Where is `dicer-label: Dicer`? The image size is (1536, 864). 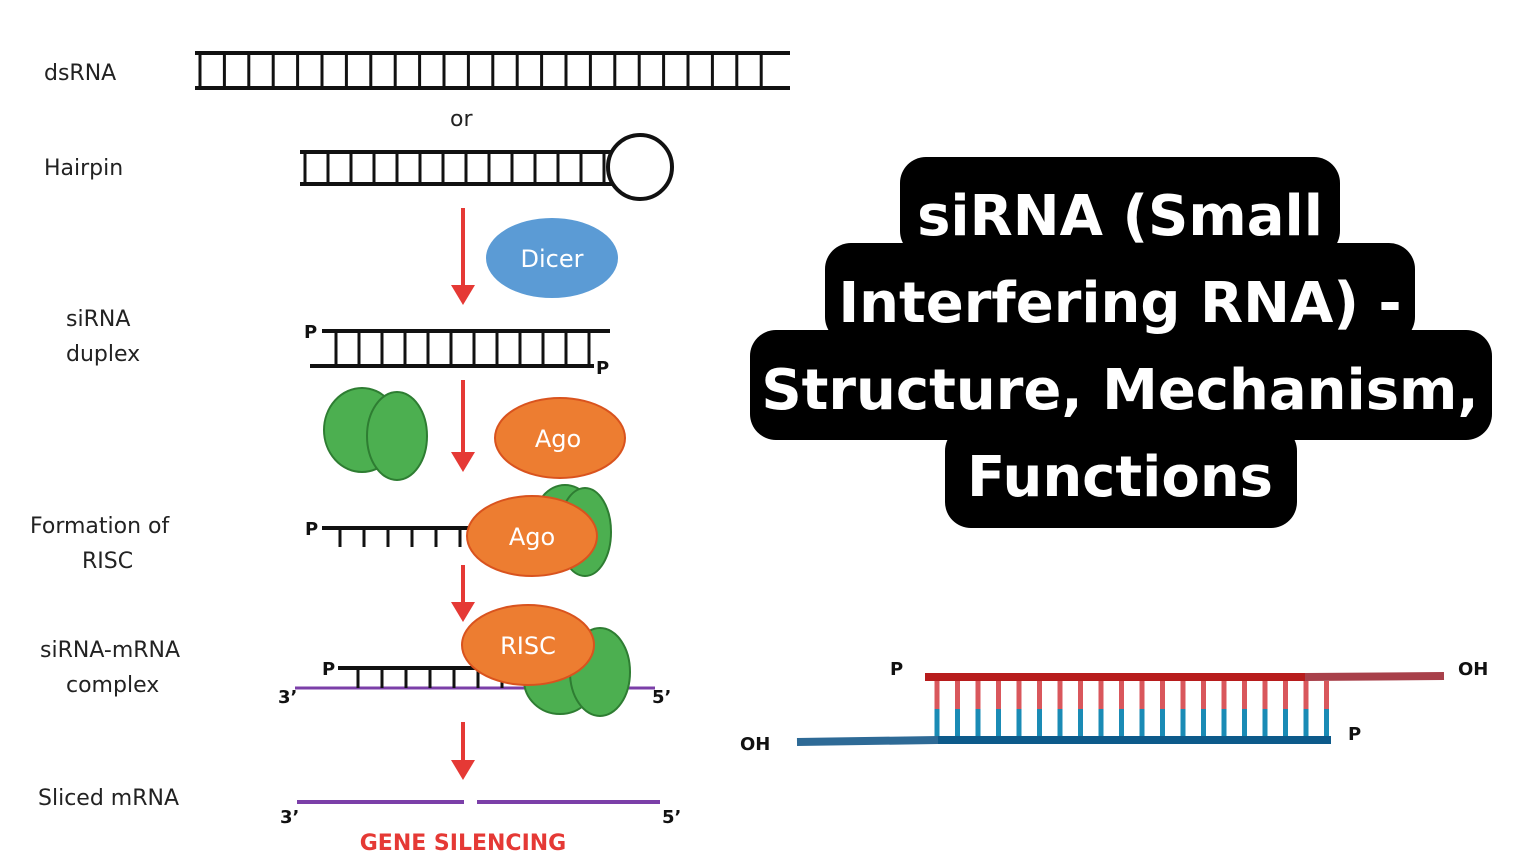
dicer-label: Dicer is located at coordinates (552, 259).